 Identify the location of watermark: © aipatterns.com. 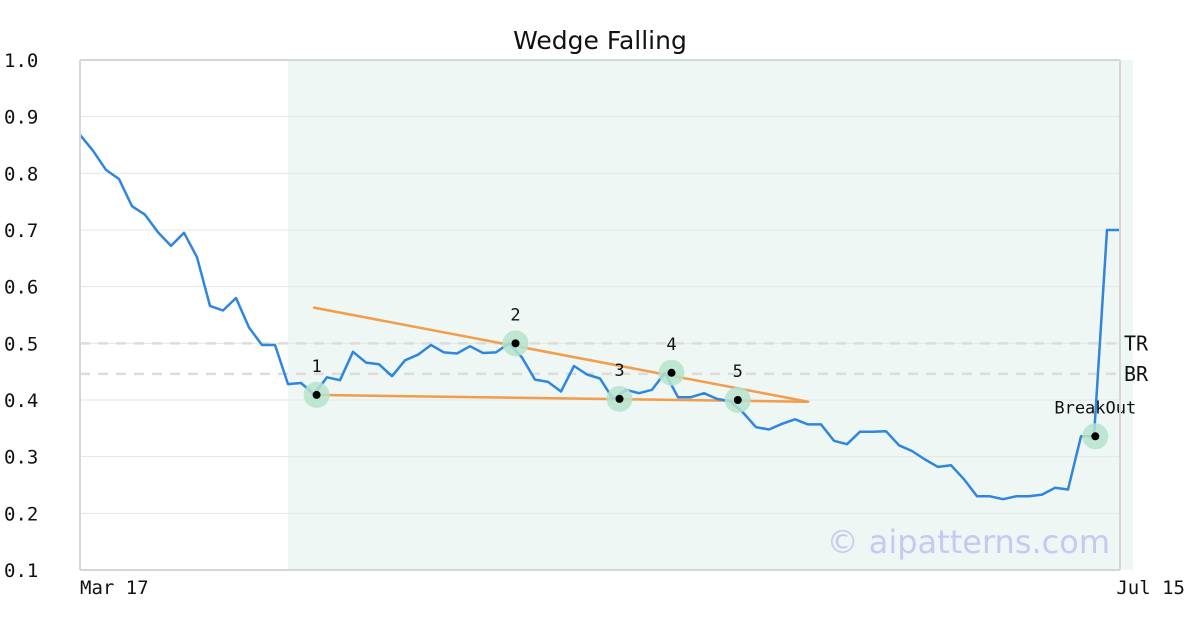
(968, 542).